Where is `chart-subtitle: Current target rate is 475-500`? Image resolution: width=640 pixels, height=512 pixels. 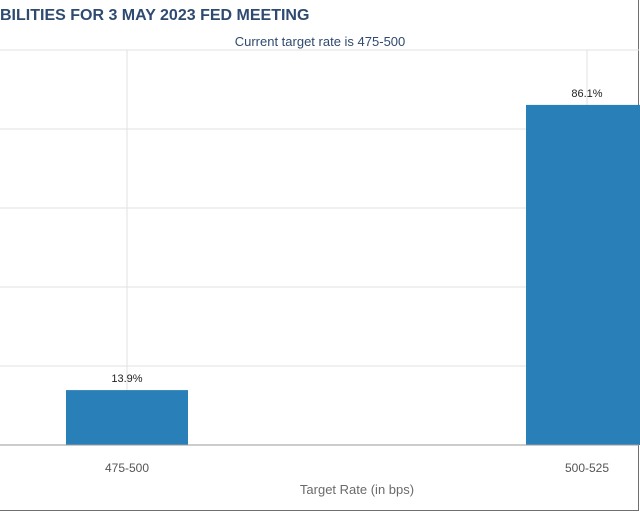 chart-subtitle: Current target rate is 475-500 is located at coordinates (320, 41).